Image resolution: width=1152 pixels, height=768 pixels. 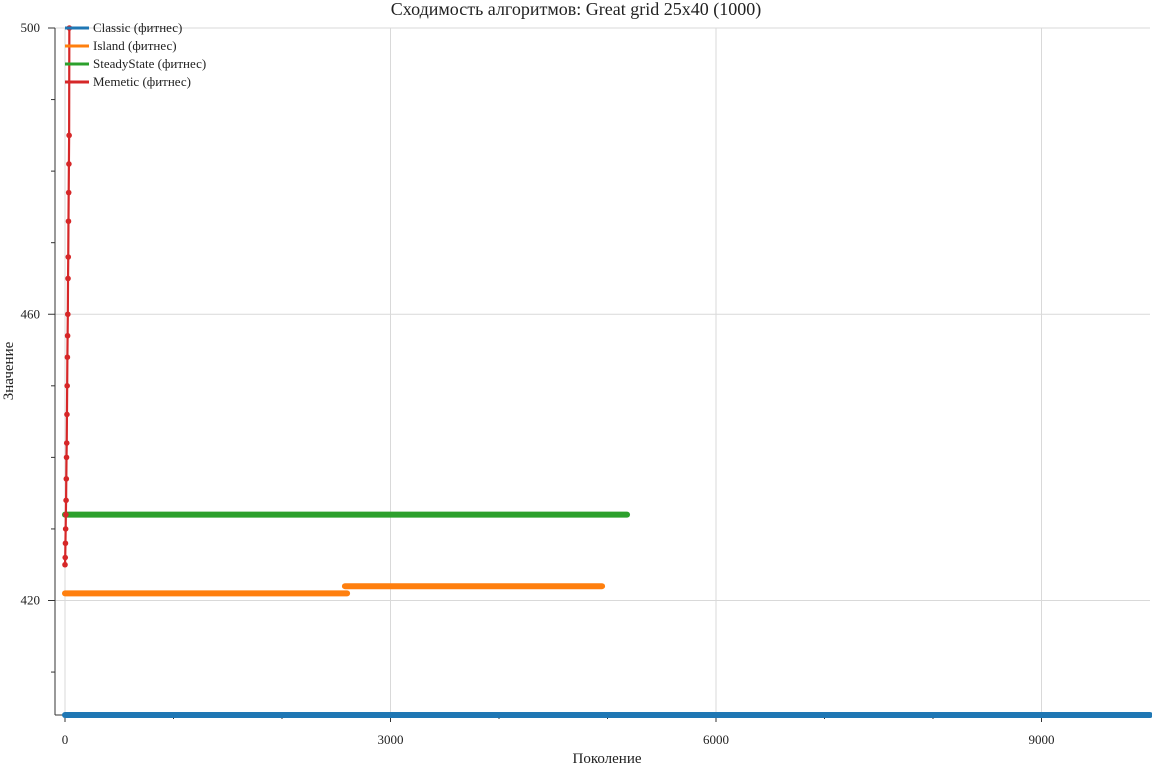 I want to click on legend-item: Island (фитнес), so click(x=121, y=45).